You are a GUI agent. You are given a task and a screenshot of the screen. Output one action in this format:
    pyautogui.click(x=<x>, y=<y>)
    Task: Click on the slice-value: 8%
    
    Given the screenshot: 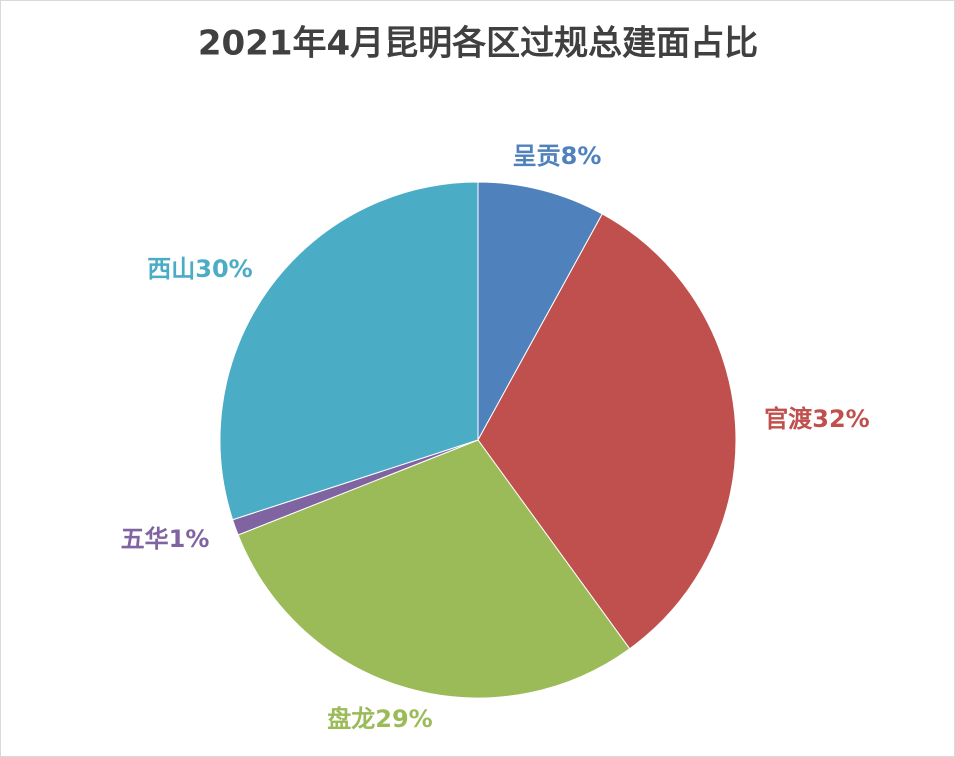 What is the action you would take?
    pyautogui.click(x=581, y=156)
    